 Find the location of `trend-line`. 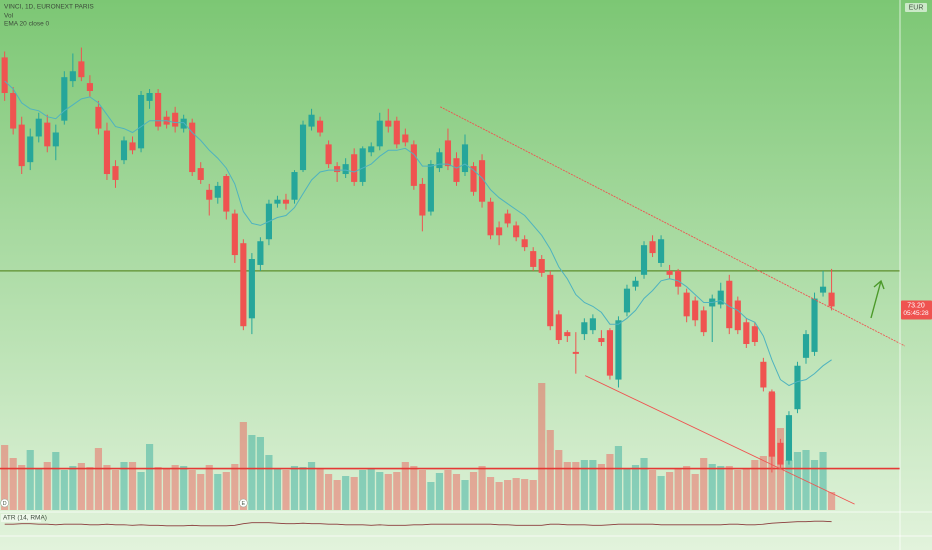

trend-line is located at coordinates (720, 440).